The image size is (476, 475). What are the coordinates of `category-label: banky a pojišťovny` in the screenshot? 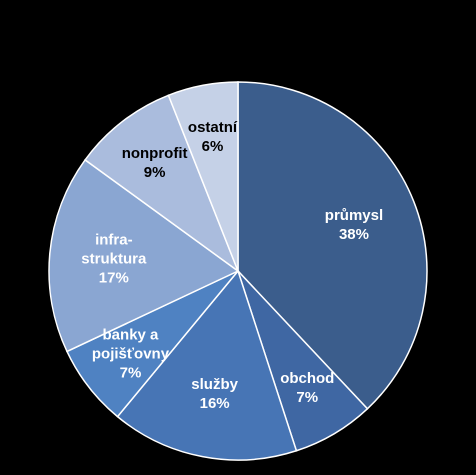 It's located at (130, 344).